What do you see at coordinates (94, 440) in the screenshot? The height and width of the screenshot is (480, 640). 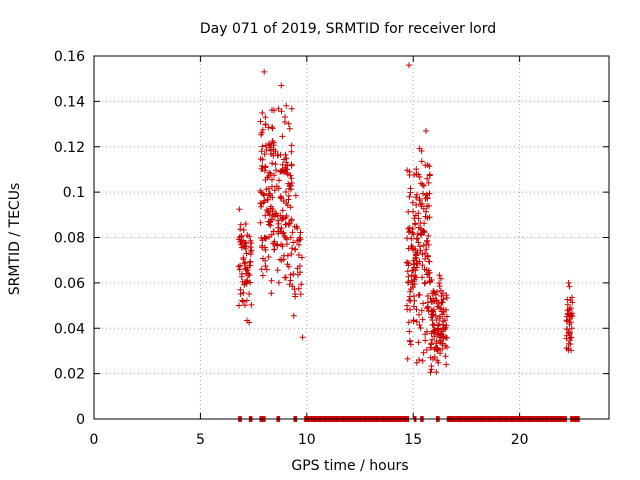 I see `x-tick-label: 0` at bounding box center [94, 440].